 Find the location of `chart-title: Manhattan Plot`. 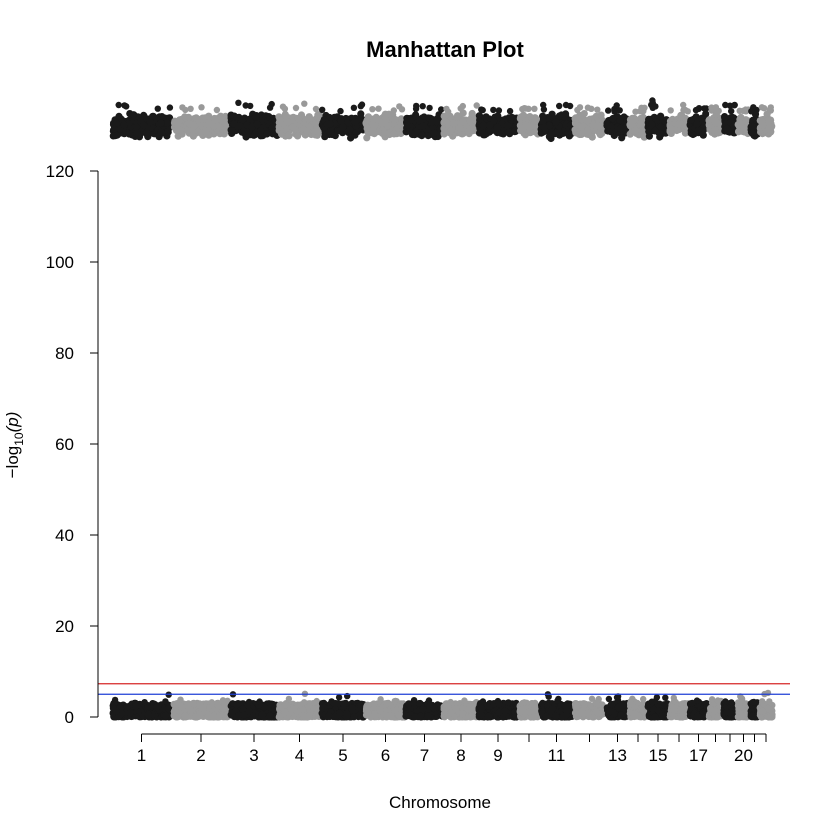

chart-title: Manhattan Plot is located at coordinates (445, 49).